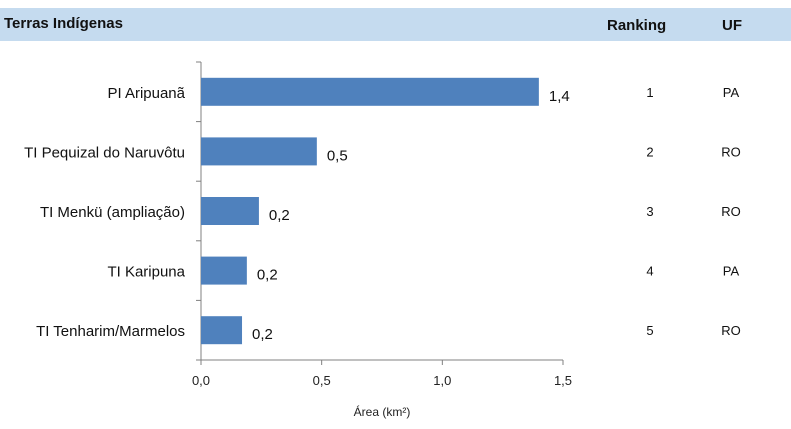 This screenshot has height=429, width=791. I want to click on x-axis-title: Área (km²), so click(382, 411).